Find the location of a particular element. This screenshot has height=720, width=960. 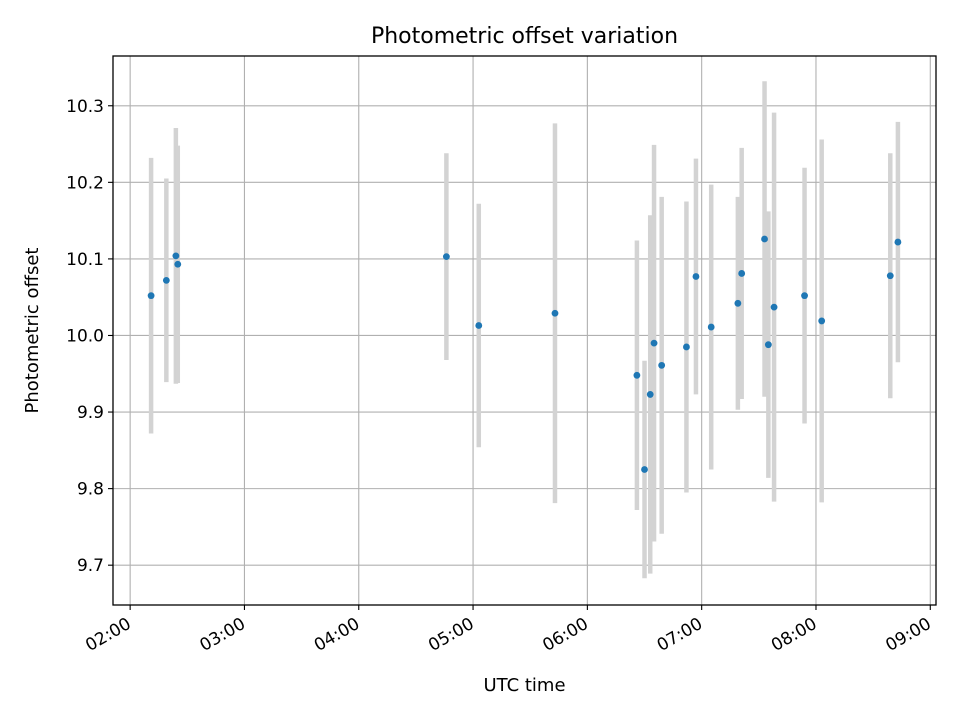

y-tick-label: 9.9 is located at coordinates (90, 413).